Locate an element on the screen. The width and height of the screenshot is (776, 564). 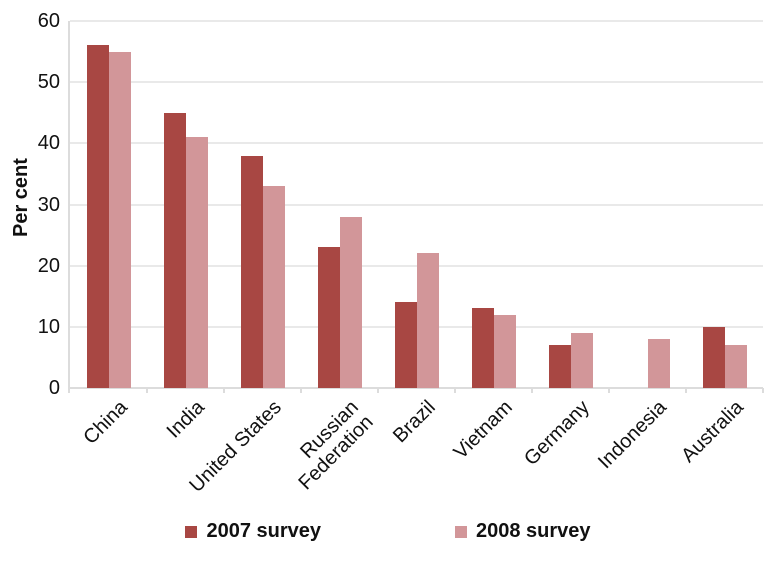
bar-2008-australia is located at coordinates (735, 366).